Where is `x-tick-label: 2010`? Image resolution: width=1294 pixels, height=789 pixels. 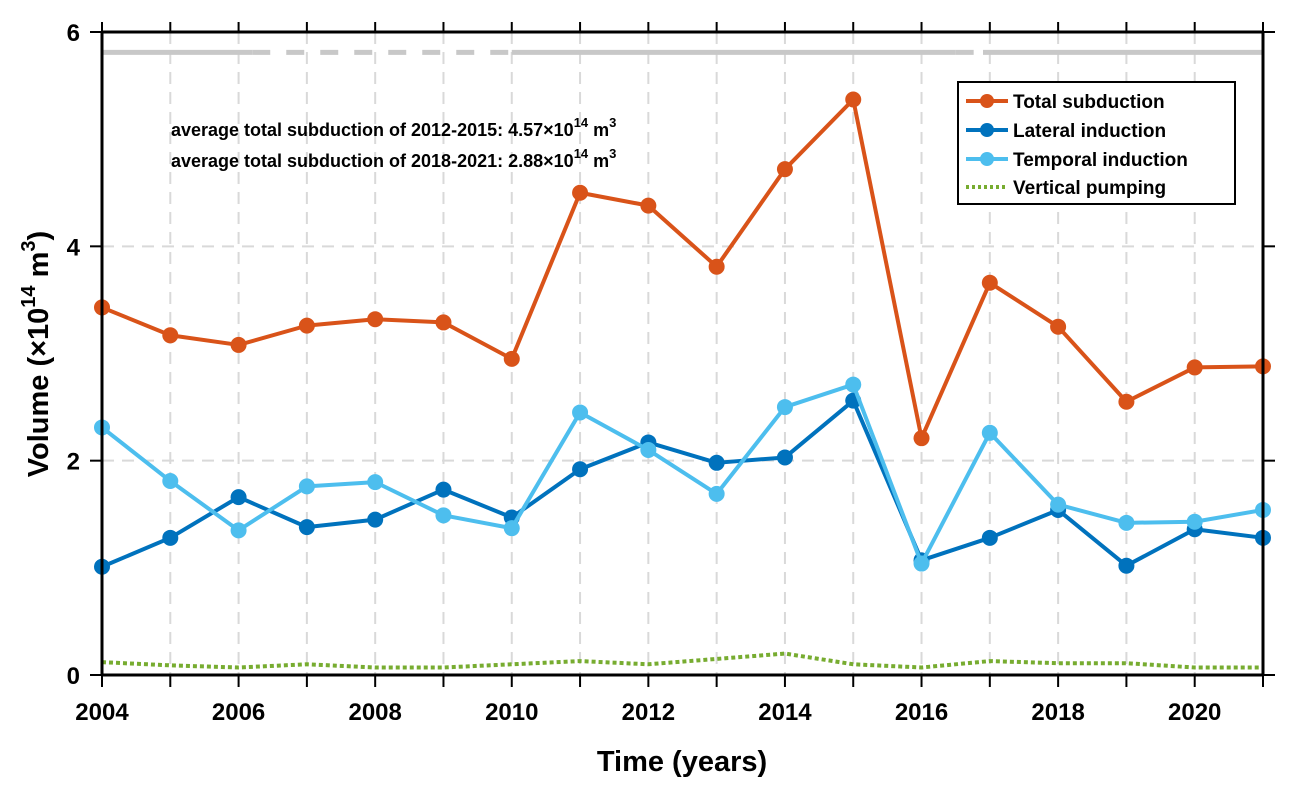 x-tick-label: 2010 is located at coordinates (511, 712).